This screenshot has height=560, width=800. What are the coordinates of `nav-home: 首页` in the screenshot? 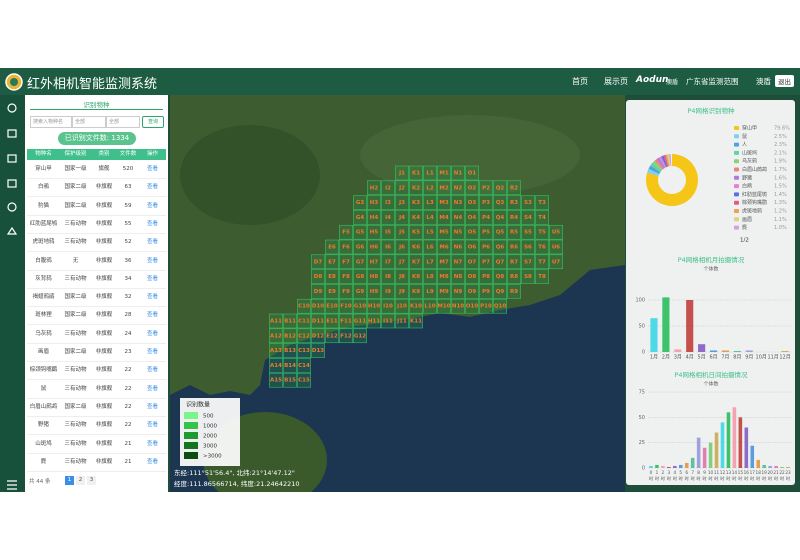 It's located at (580, 81).